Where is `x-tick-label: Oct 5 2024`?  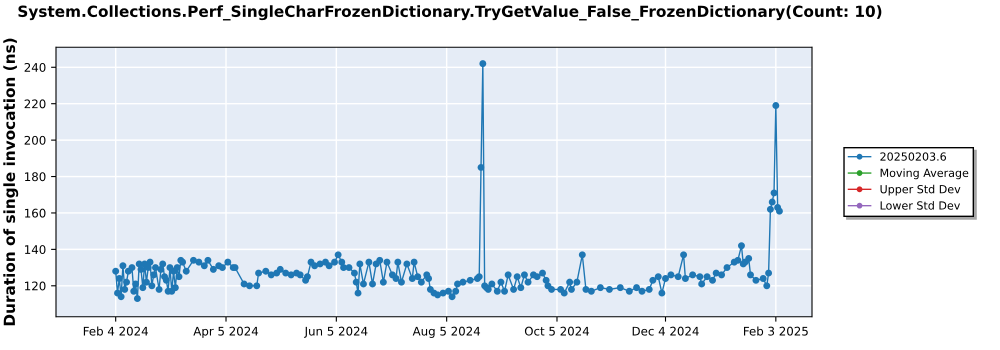 x-tick-label: Oct 5 2024 is located at coordinates (557, 331).